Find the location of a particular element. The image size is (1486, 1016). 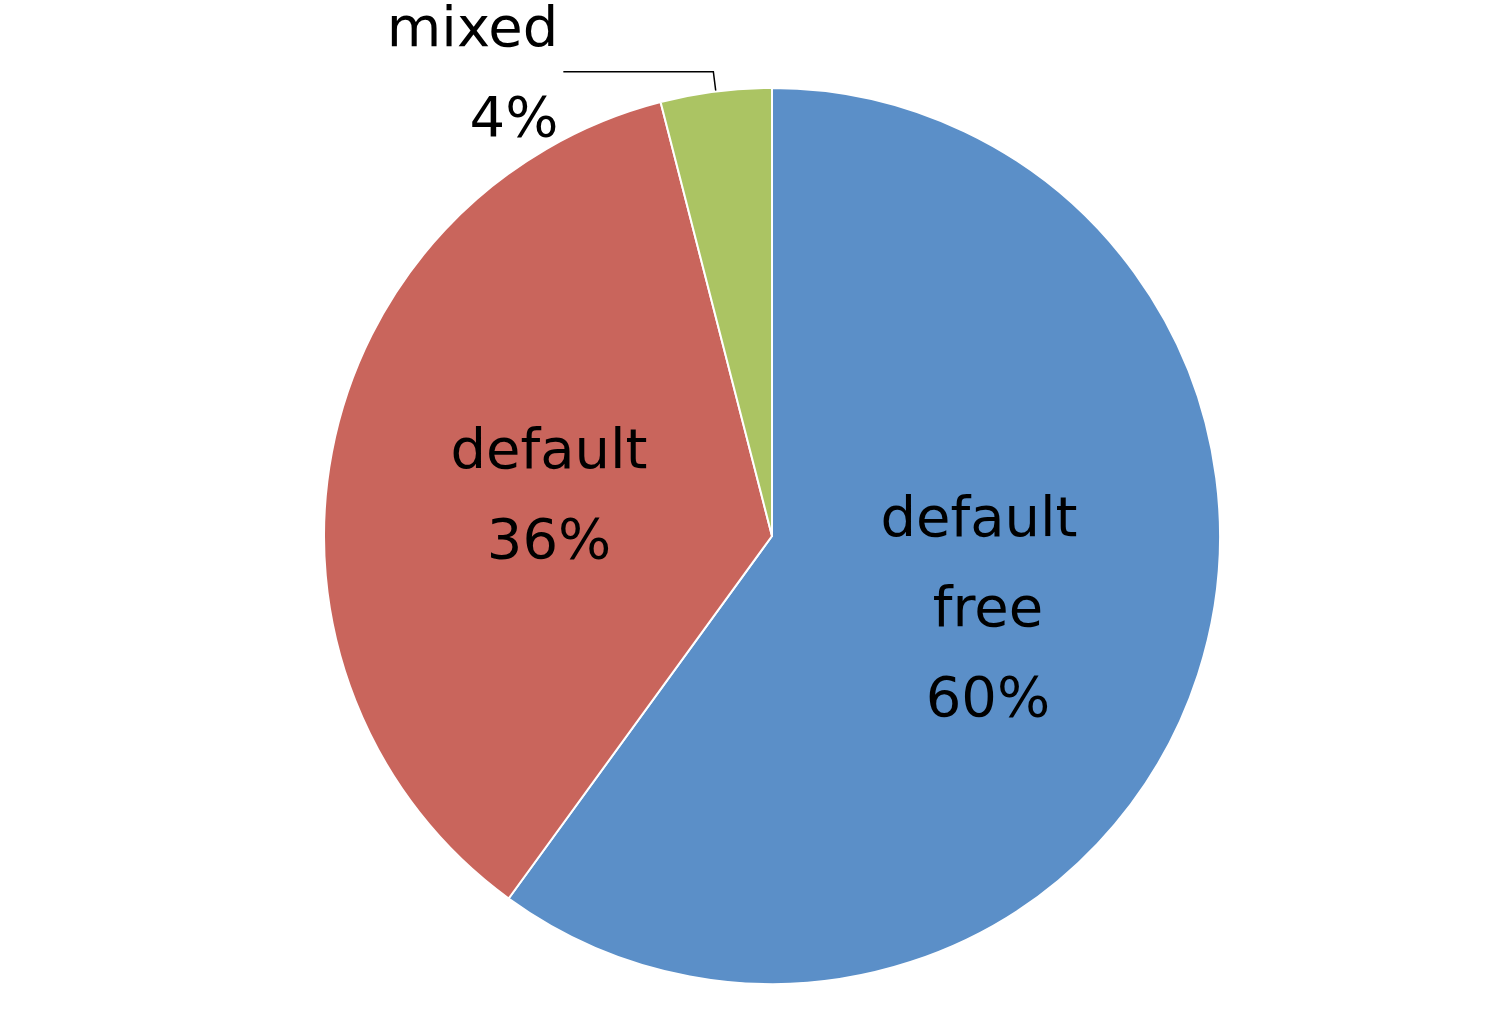

data-label: 60% is located at coordinates (988, 696).